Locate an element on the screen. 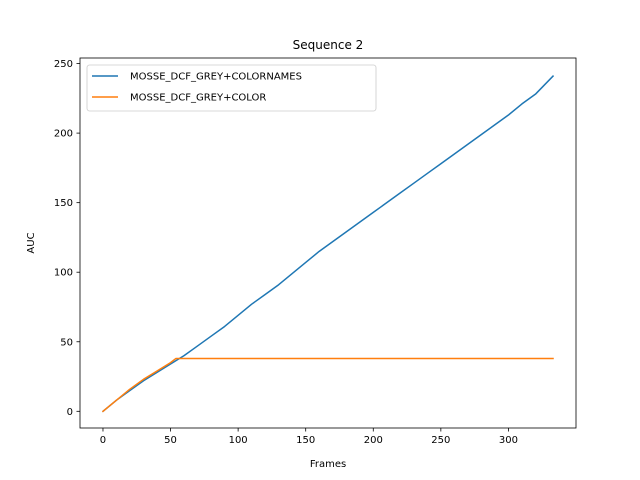 This screenshot has height=480, width=640. x-tick-label: 100 is located at coordinates (238, 440).